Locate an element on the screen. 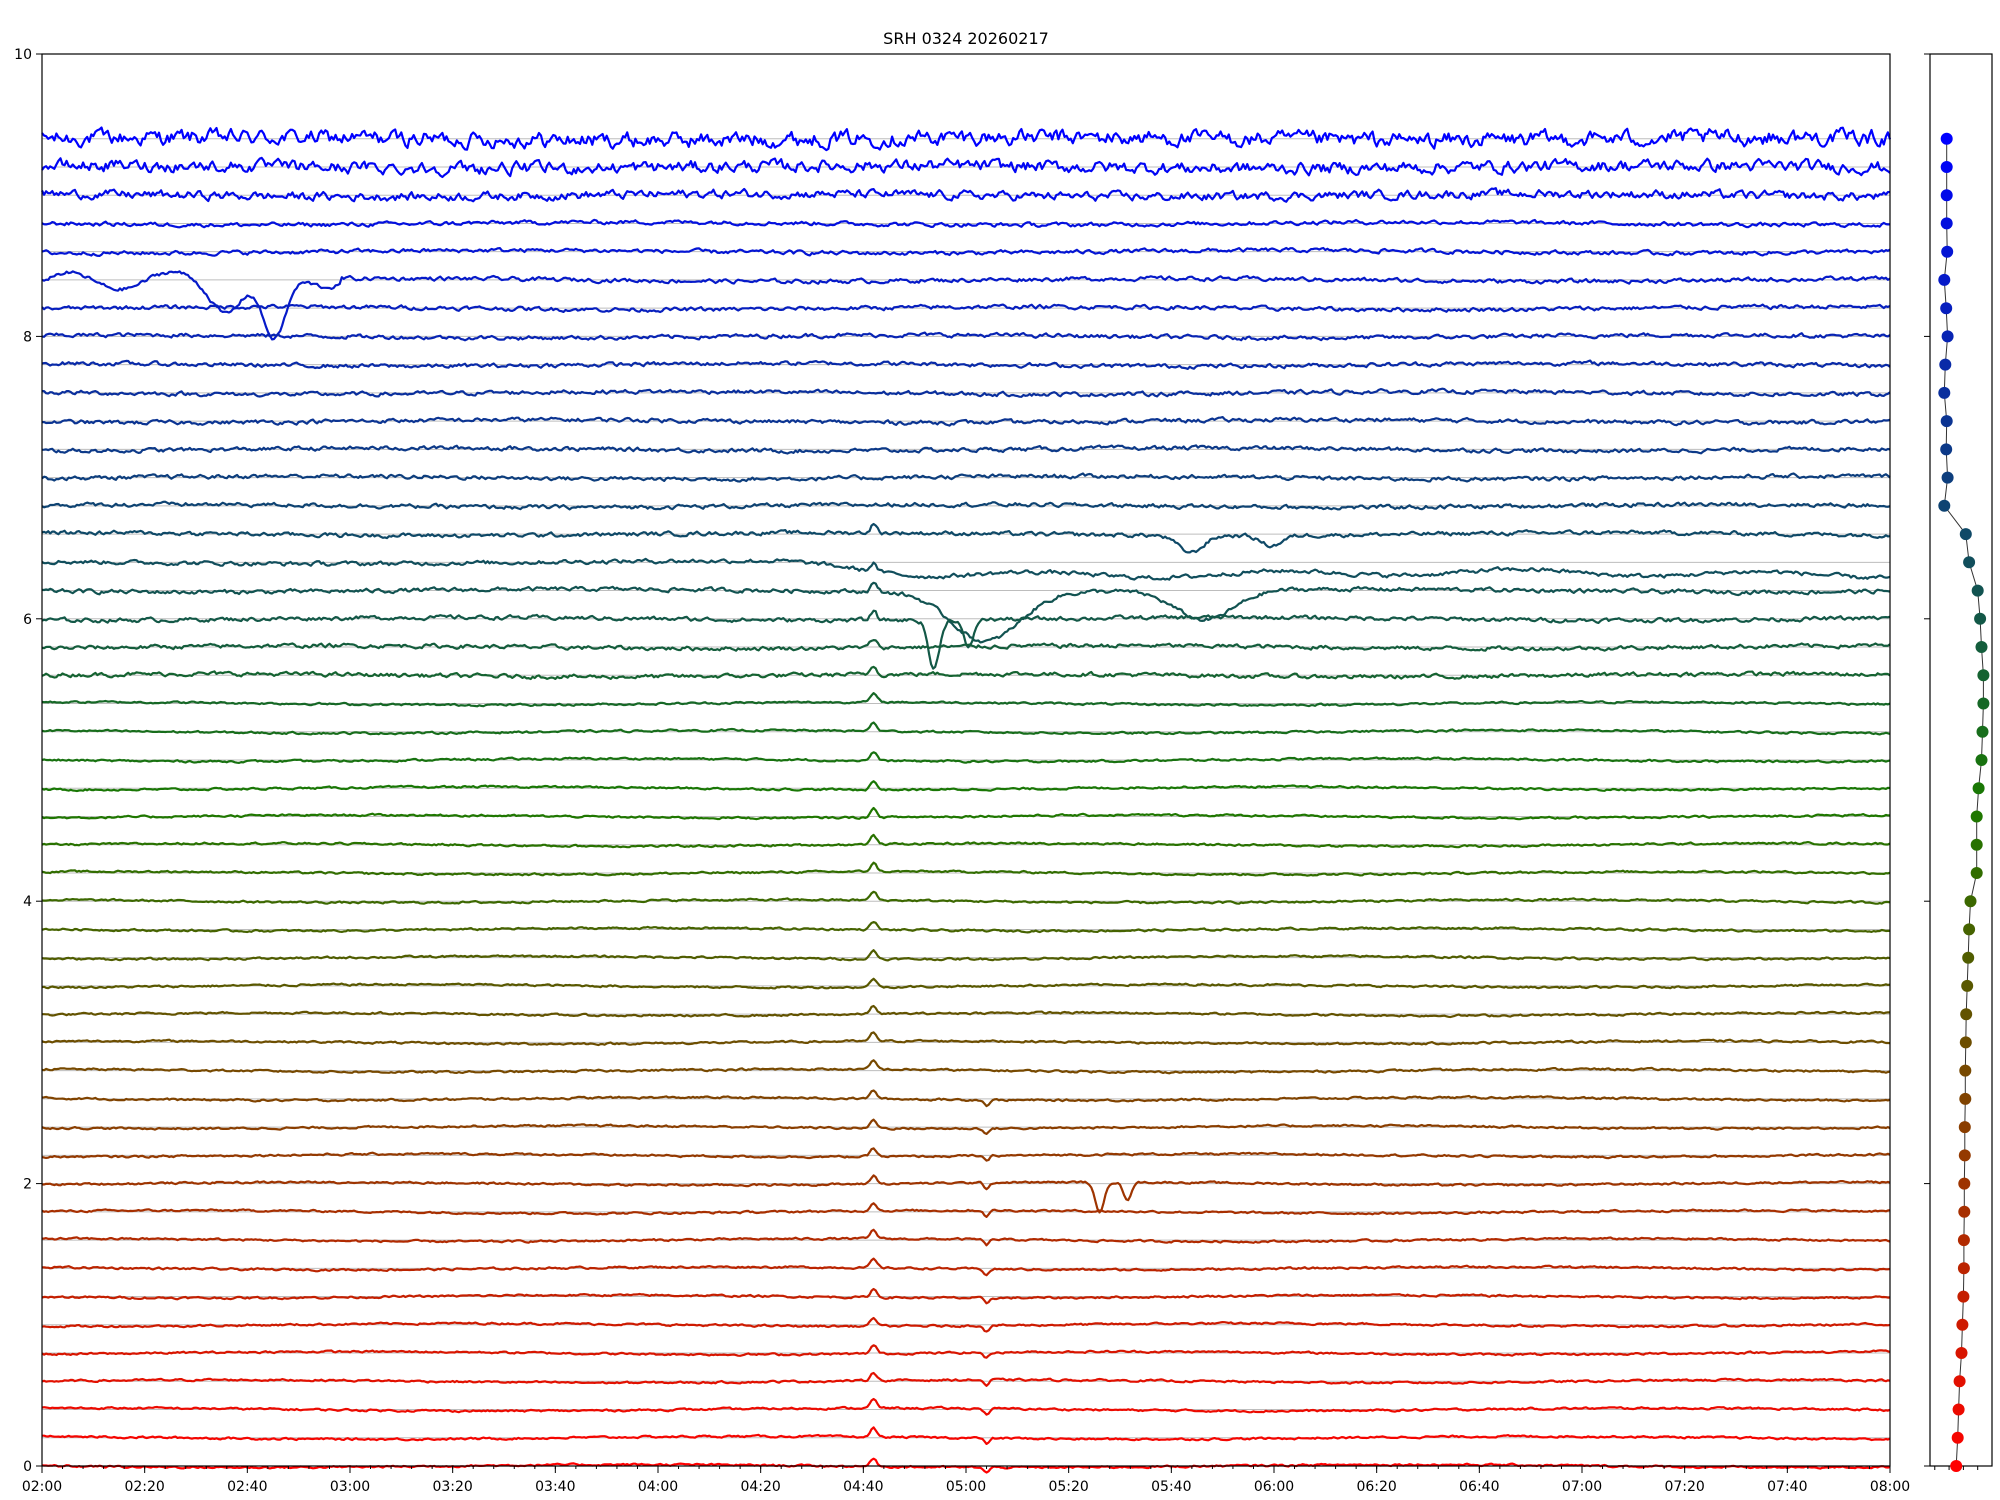 Image resolution: width=2000 pixels, height=1500 pixels. x-tick-label: 02:00 is located at coordinates (42, 1487).